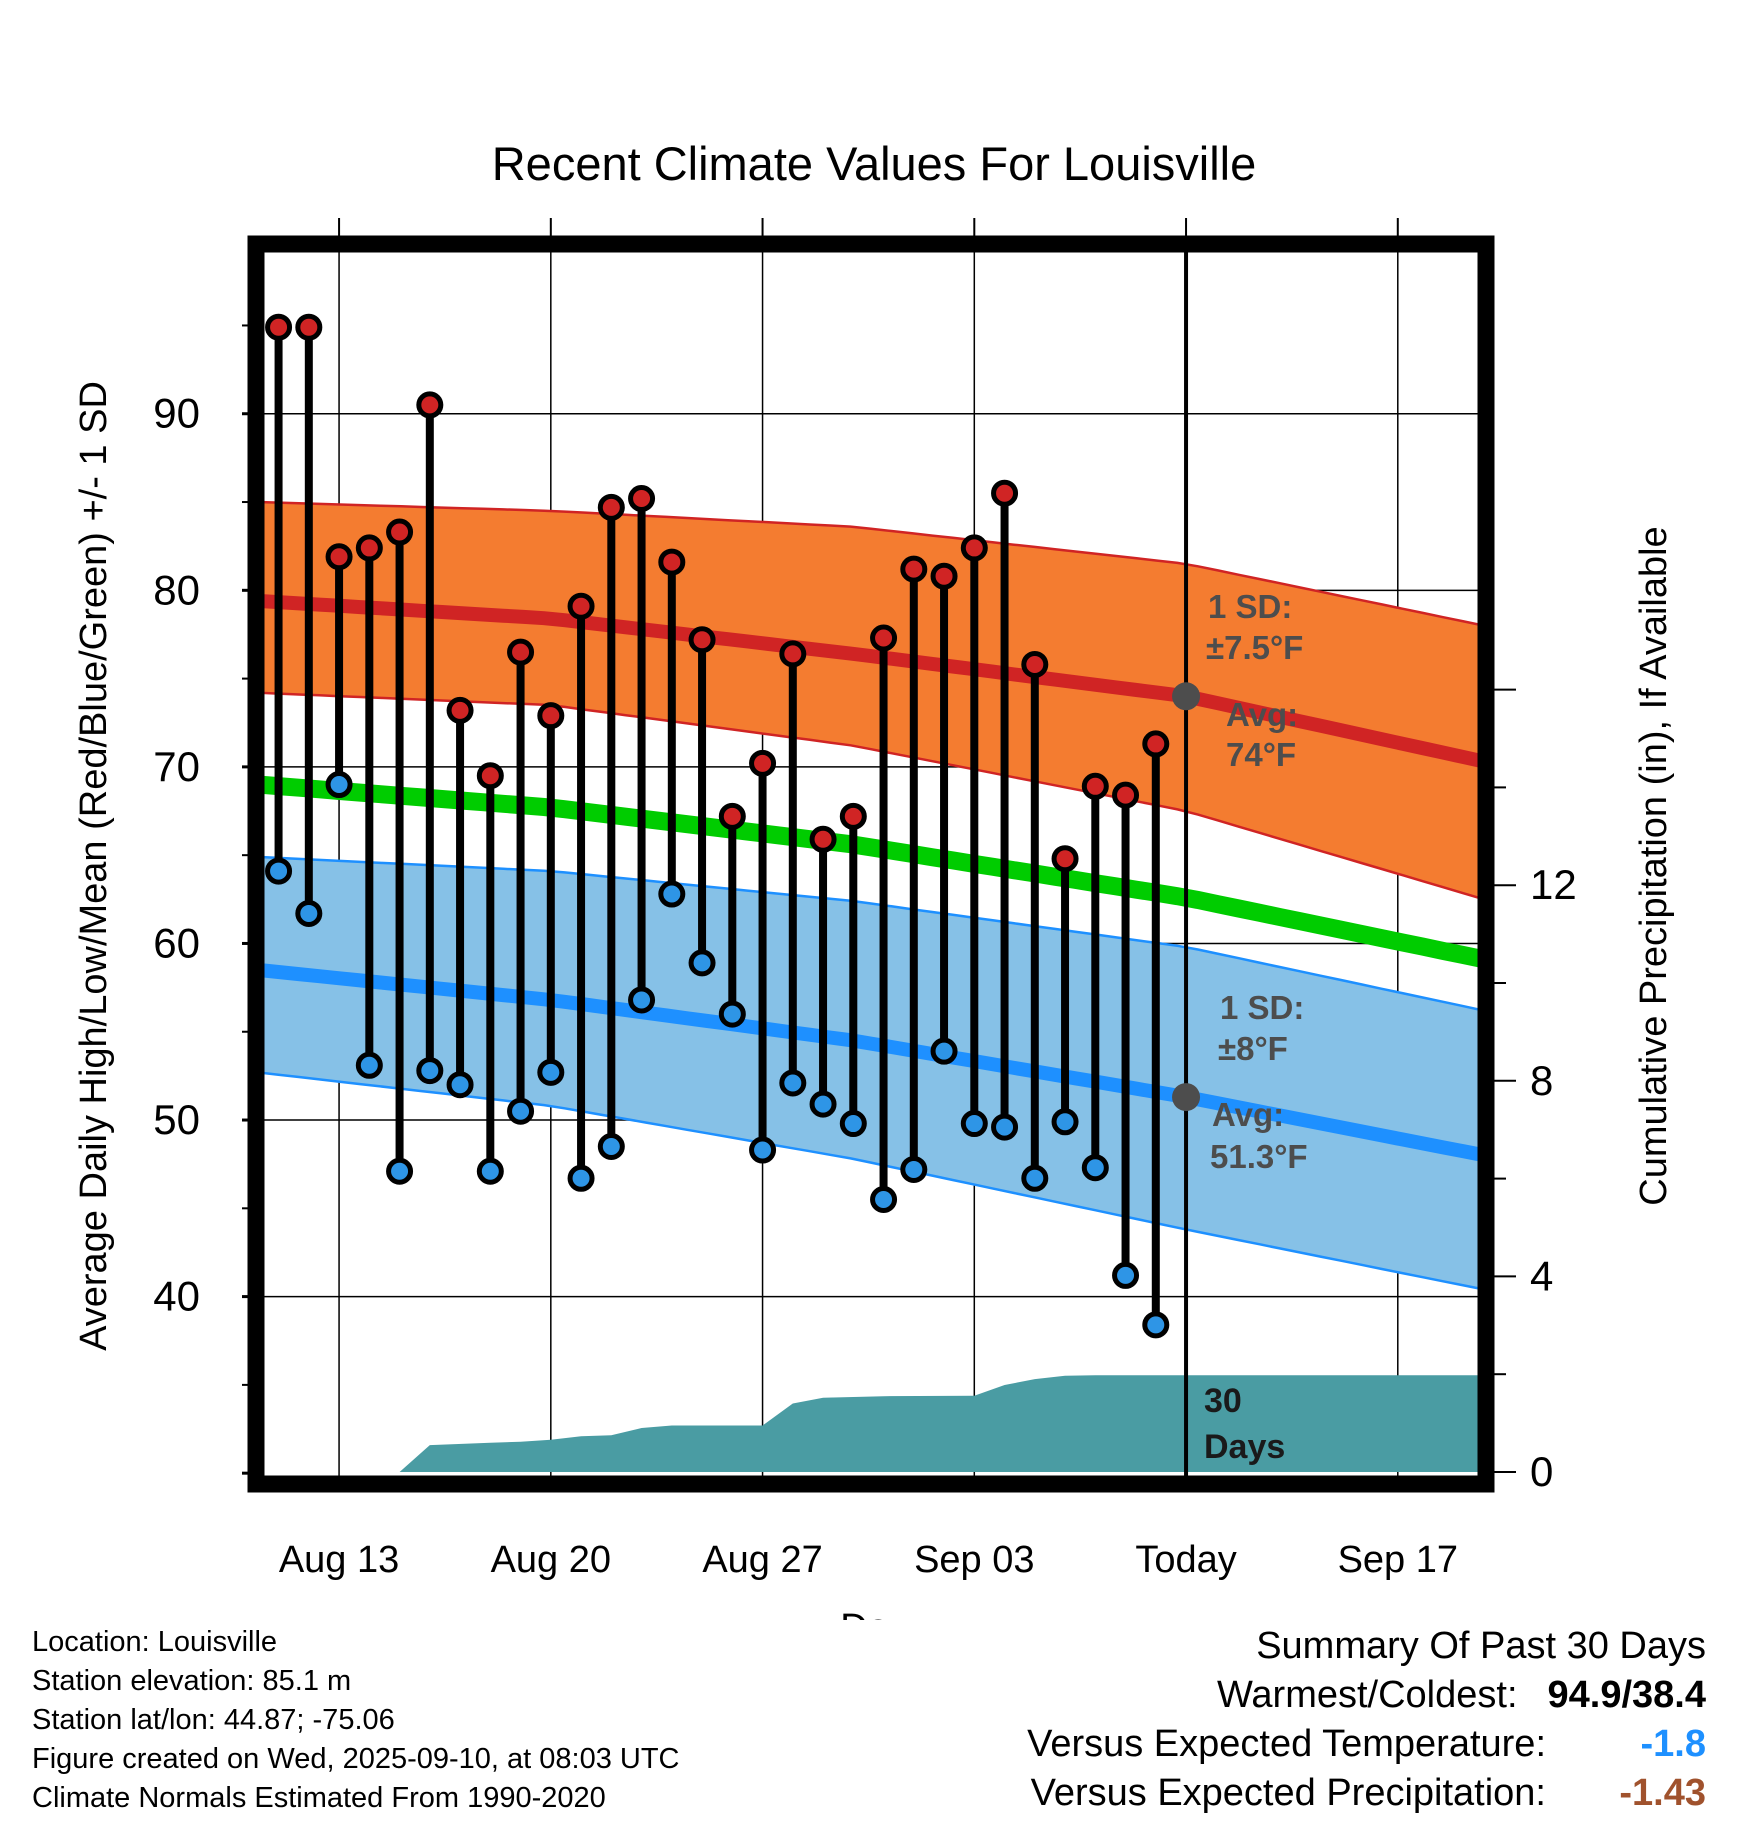 This screenshot has width=1748, height=1828. Describe the element at coordinates (319, 1798) in the screenshot. I see `normals-text: Climate Normals Estimated From 1990-2020` at that location.